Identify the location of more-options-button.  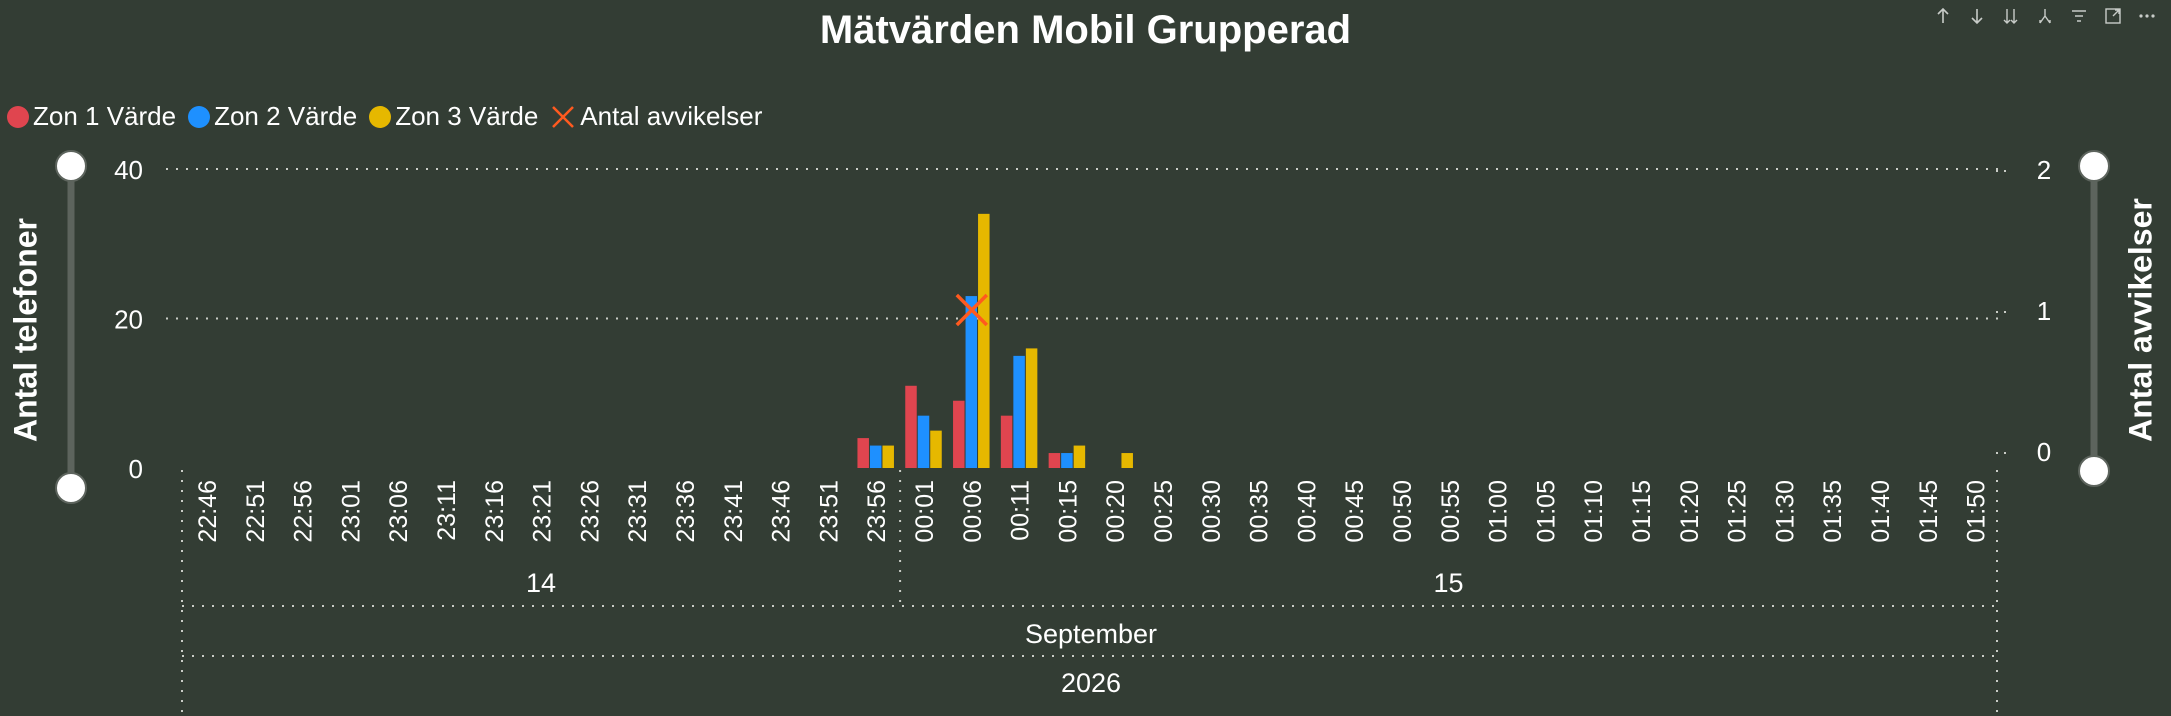
(2147, 16).